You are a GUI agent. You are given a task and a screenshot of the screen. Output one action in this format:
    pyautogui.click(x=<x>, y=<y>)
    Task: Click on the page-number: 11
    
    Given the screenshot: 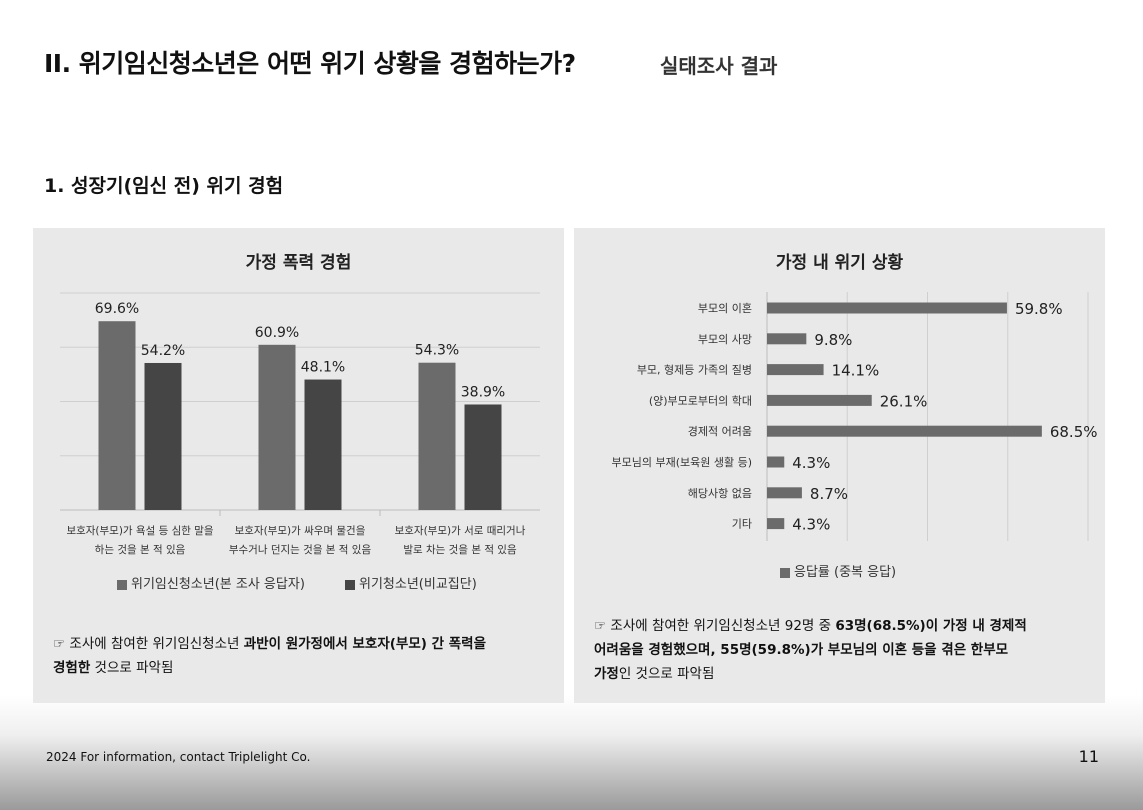 What is the action you would take?
    pyautogui.click(x=1088, y=756)
    